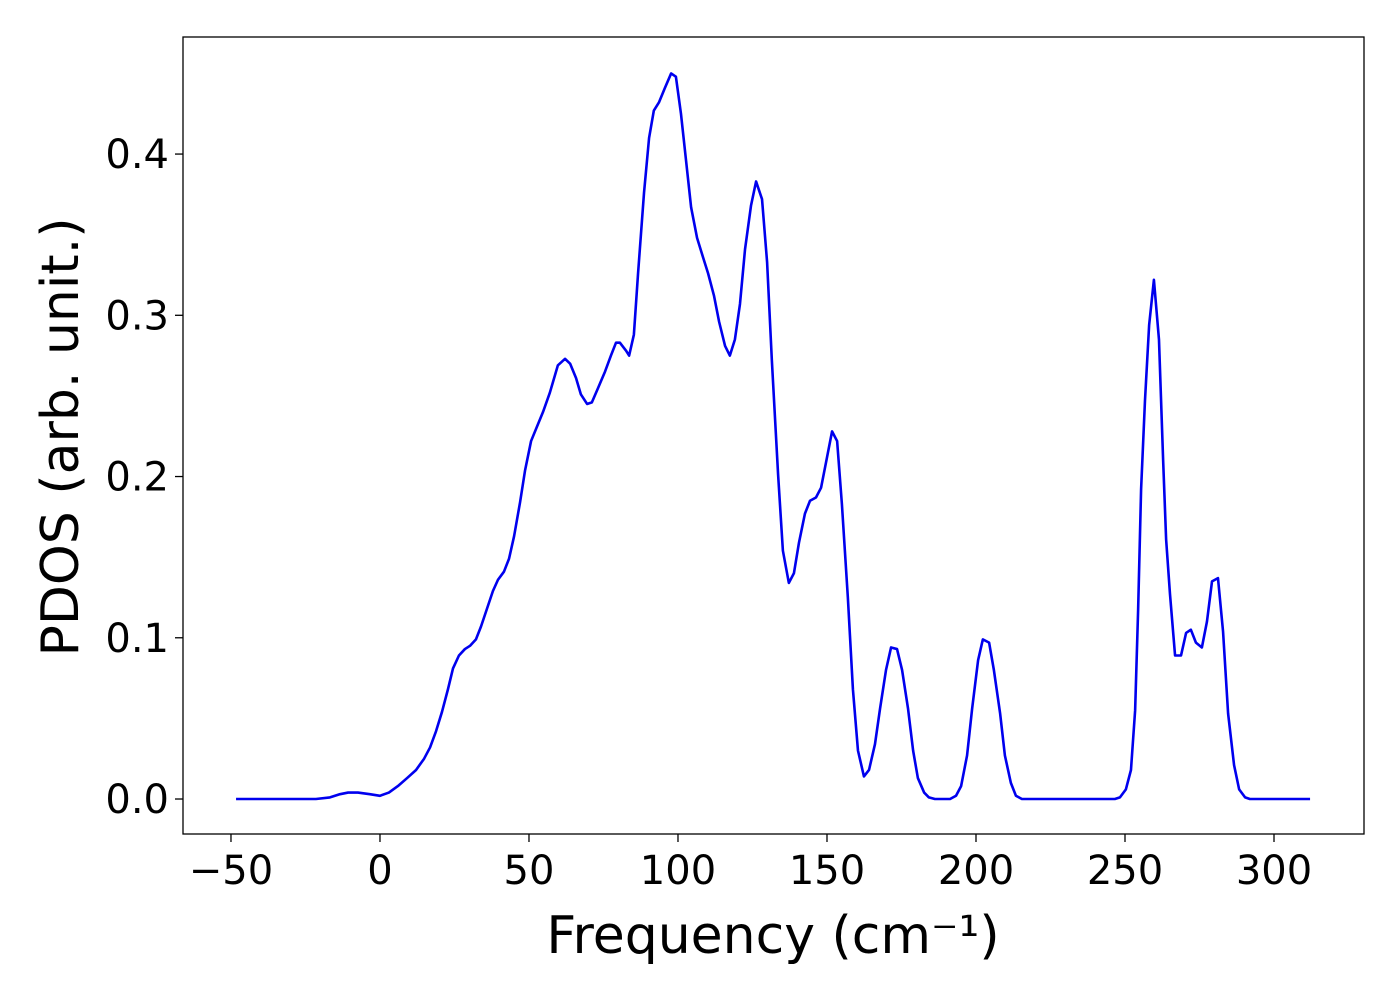 The image size is (1400, 1004). Describe the element at coordinates (678, 871) in the screenshot. I see `x-tick-label: 100` at that location.